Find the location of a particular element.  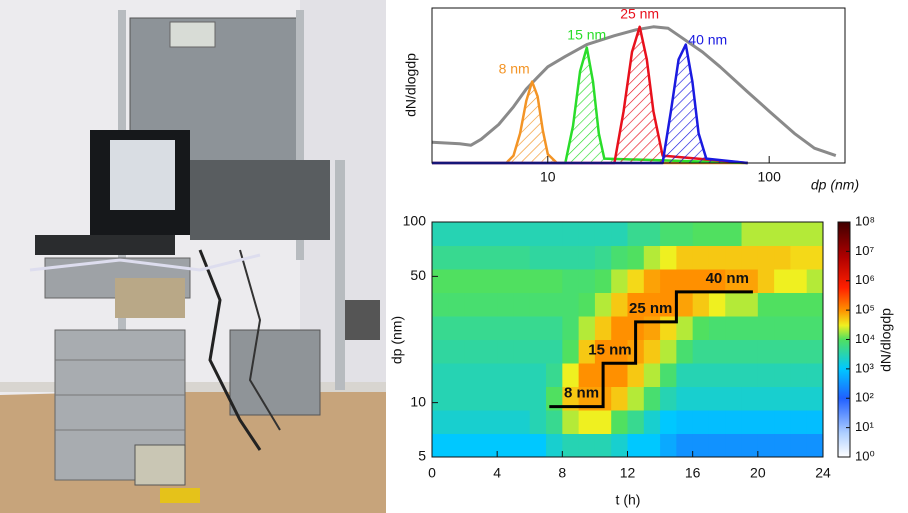

step-label: 15 nm is located at coordinates (609, 349).